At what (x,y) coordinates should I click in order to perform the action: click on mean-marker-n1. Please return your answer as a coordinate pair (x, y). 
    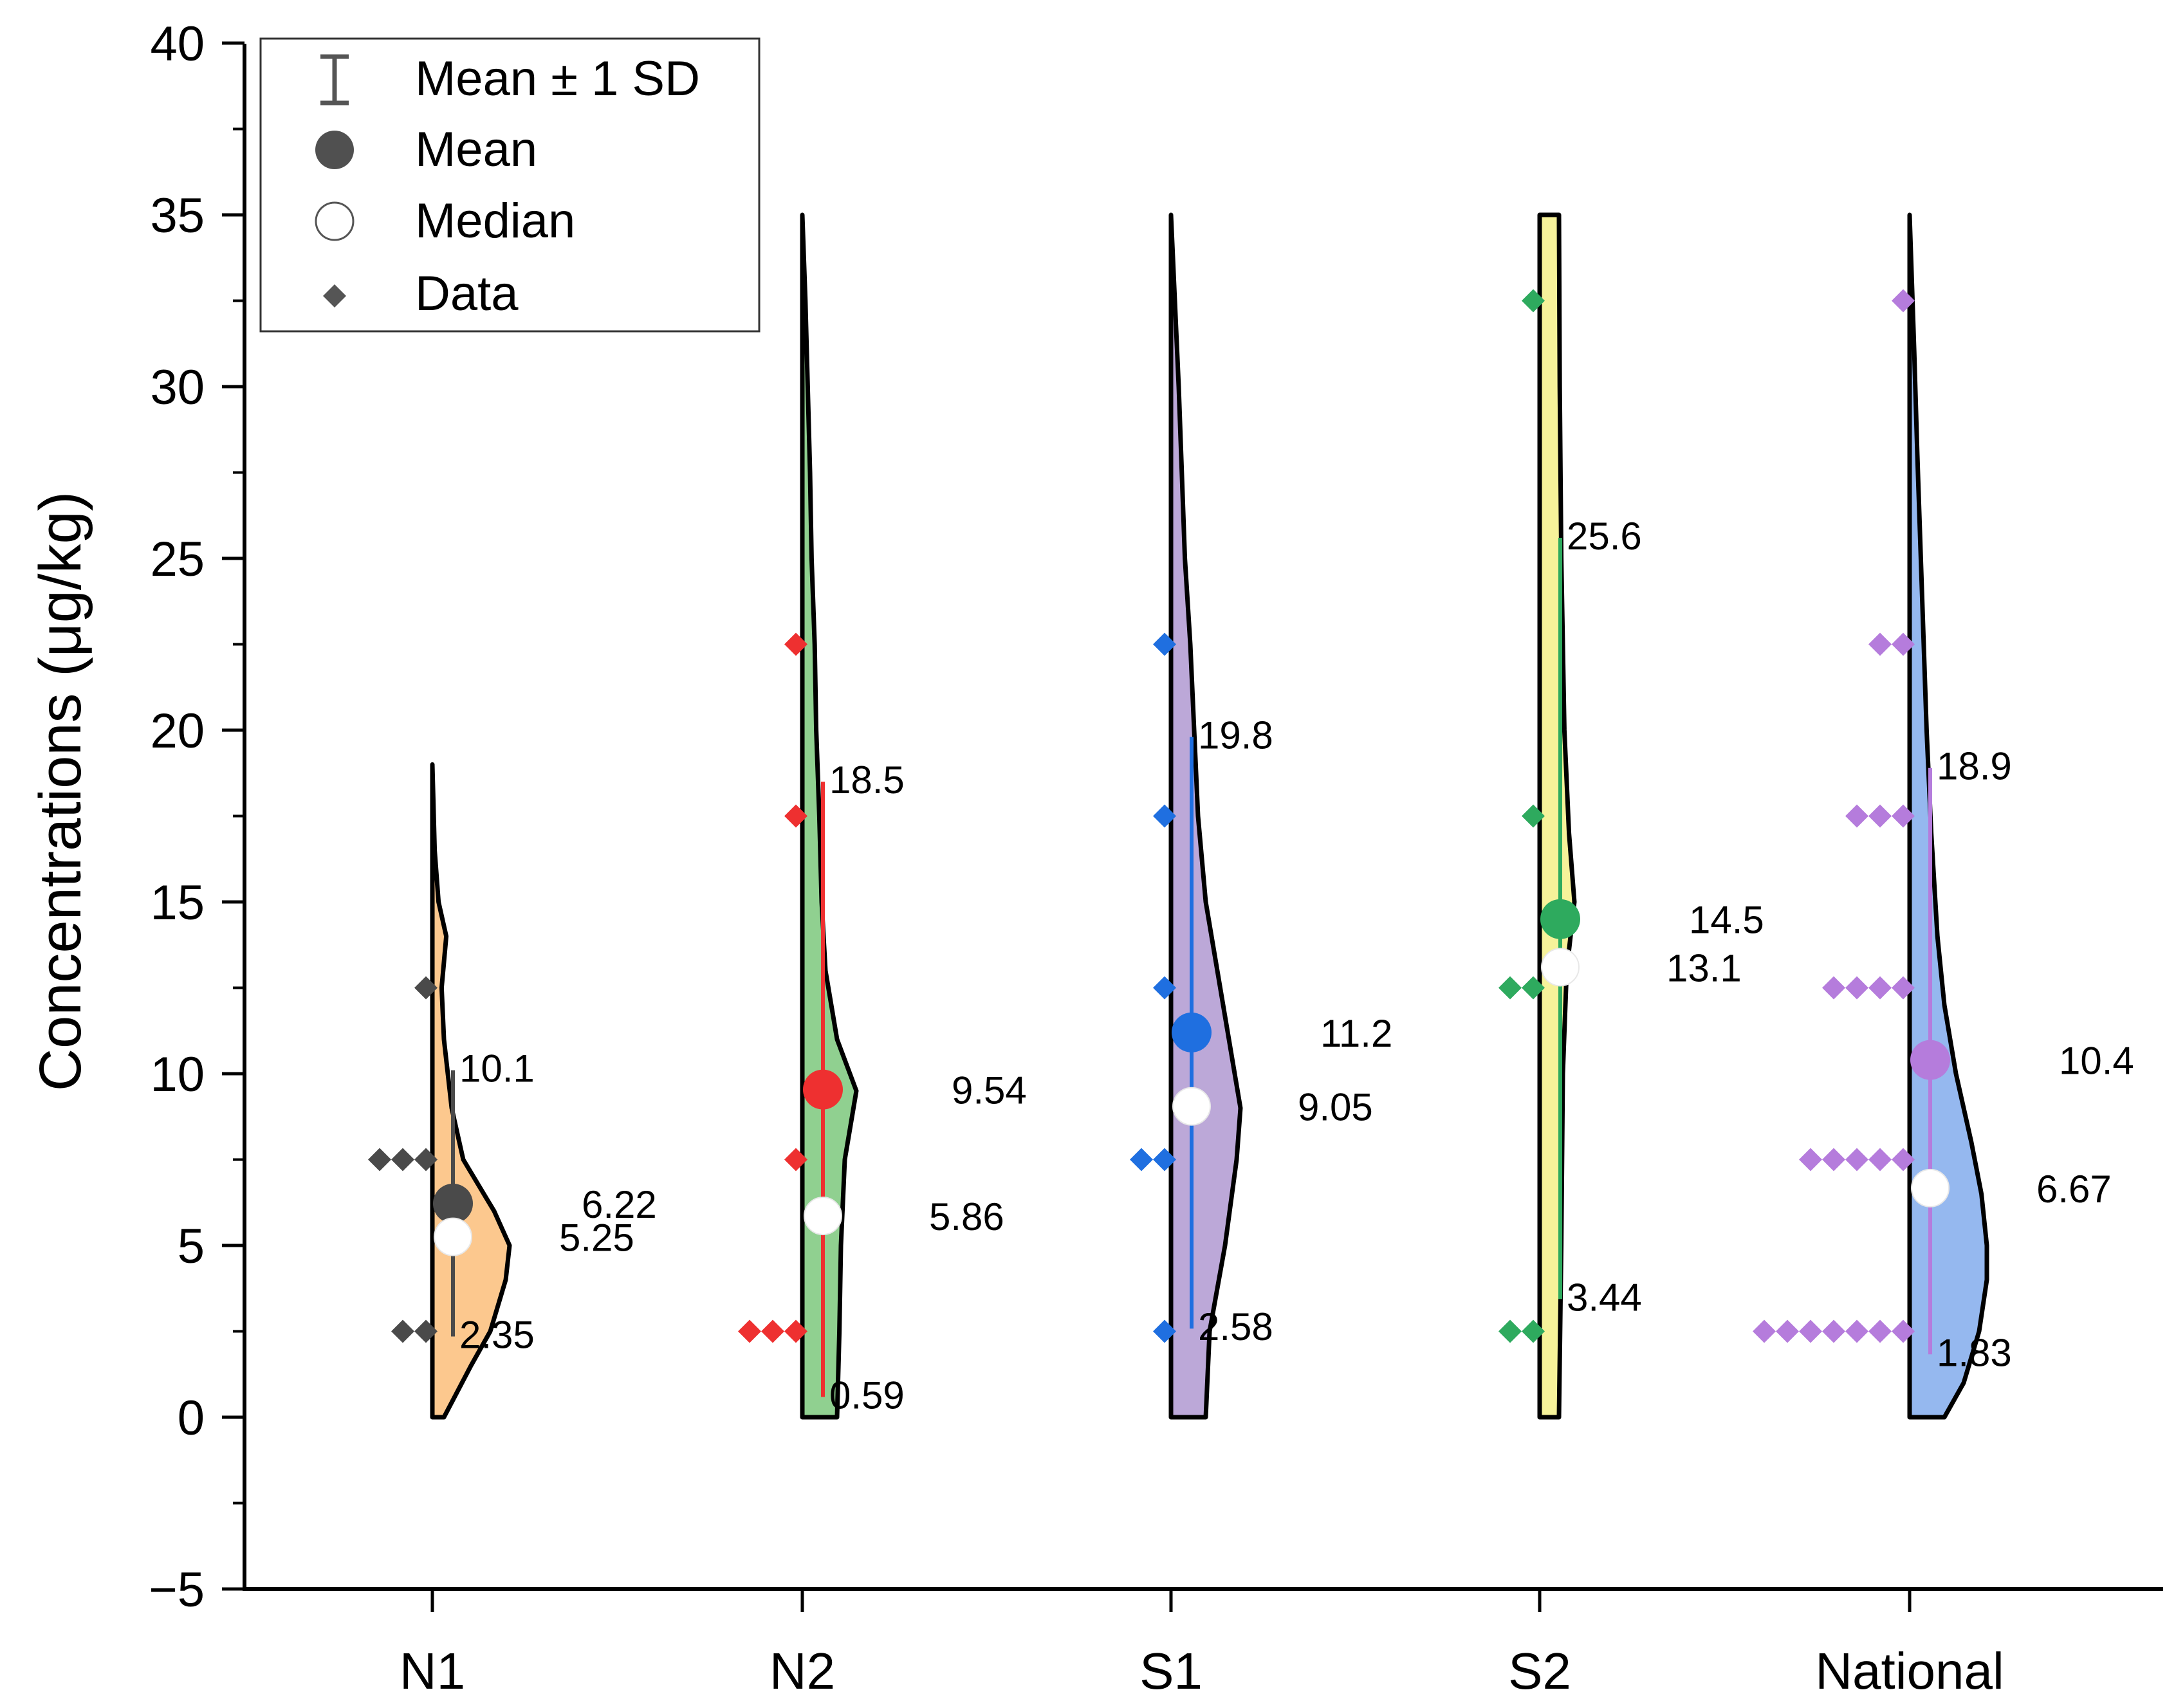
    Looking at the image, I should click on (453, 1203).